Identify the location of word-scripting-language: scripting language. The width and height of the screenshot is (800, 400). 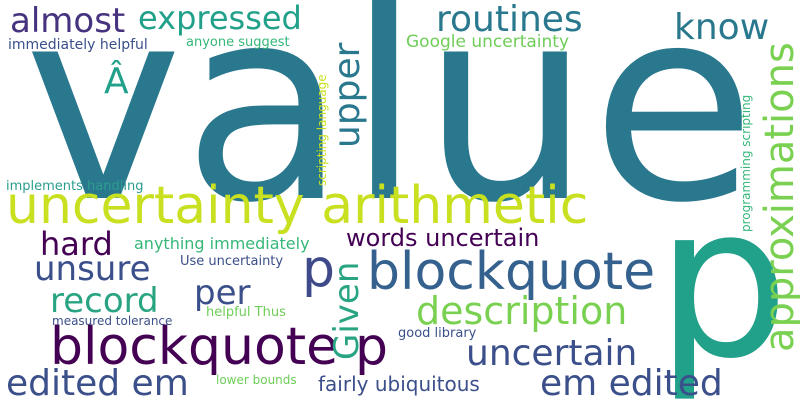
(322, 130).